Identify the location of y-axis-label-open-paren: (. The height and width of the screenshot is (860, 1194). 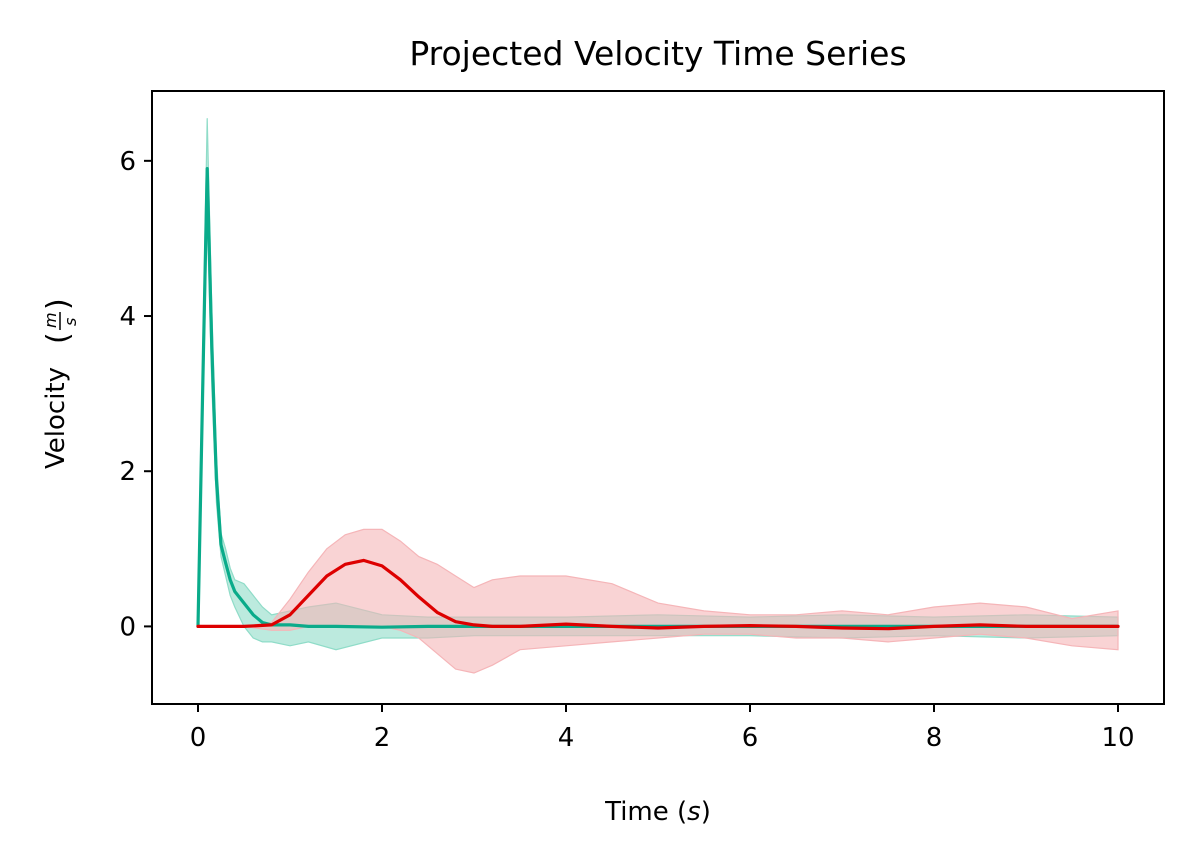
(58, 338).